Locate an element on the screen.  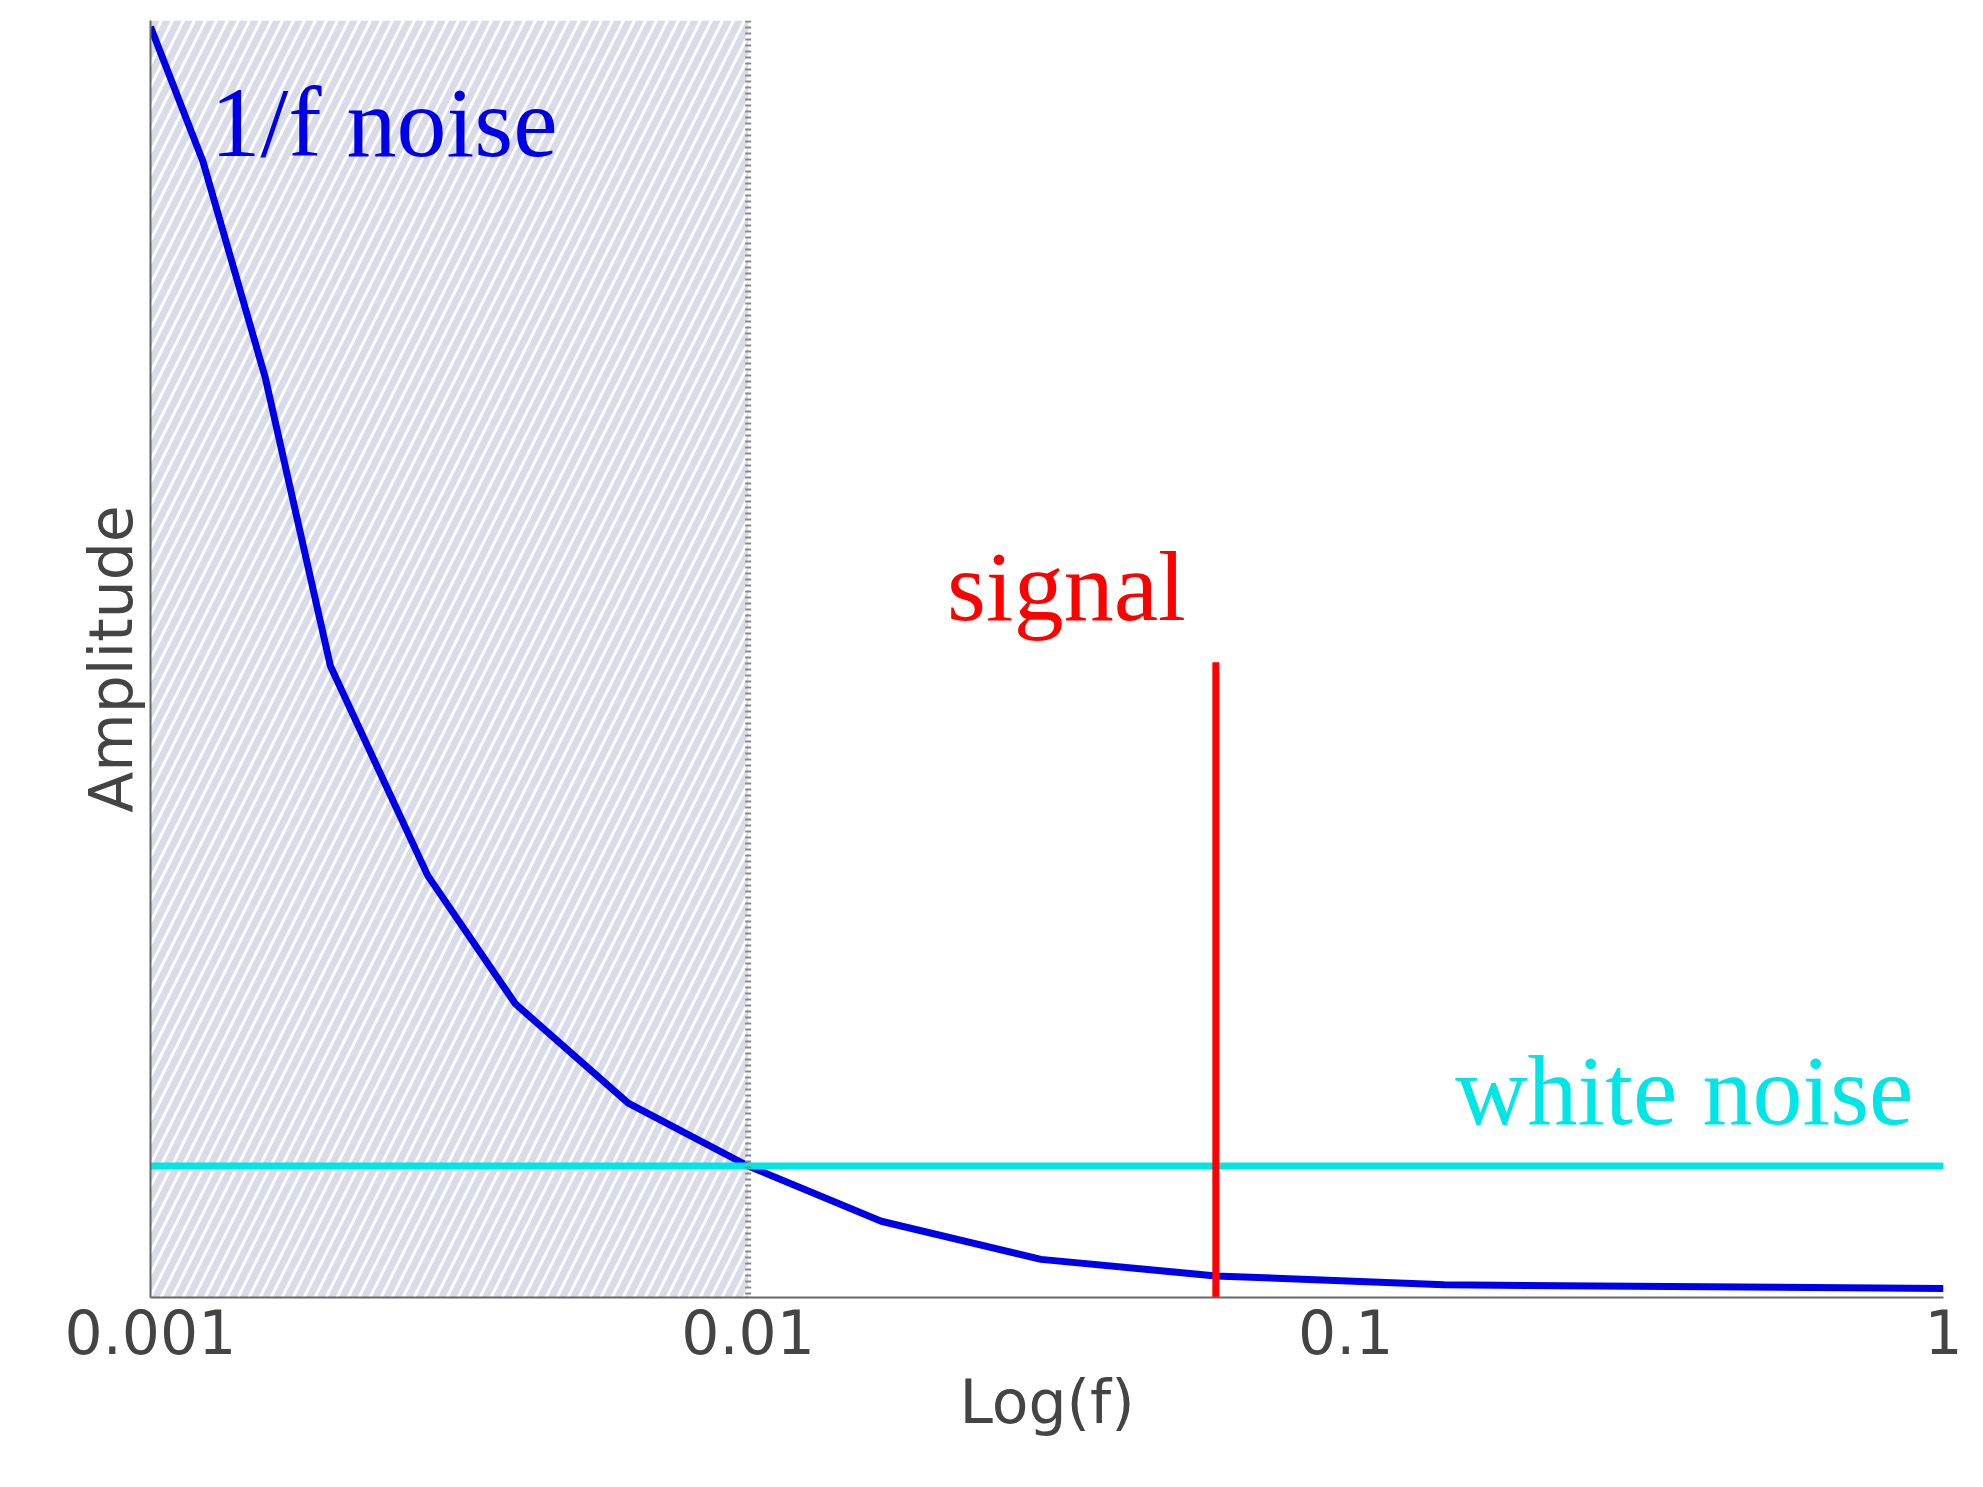
y-axis-title: Amplitude is located at coordinates (110, 659).